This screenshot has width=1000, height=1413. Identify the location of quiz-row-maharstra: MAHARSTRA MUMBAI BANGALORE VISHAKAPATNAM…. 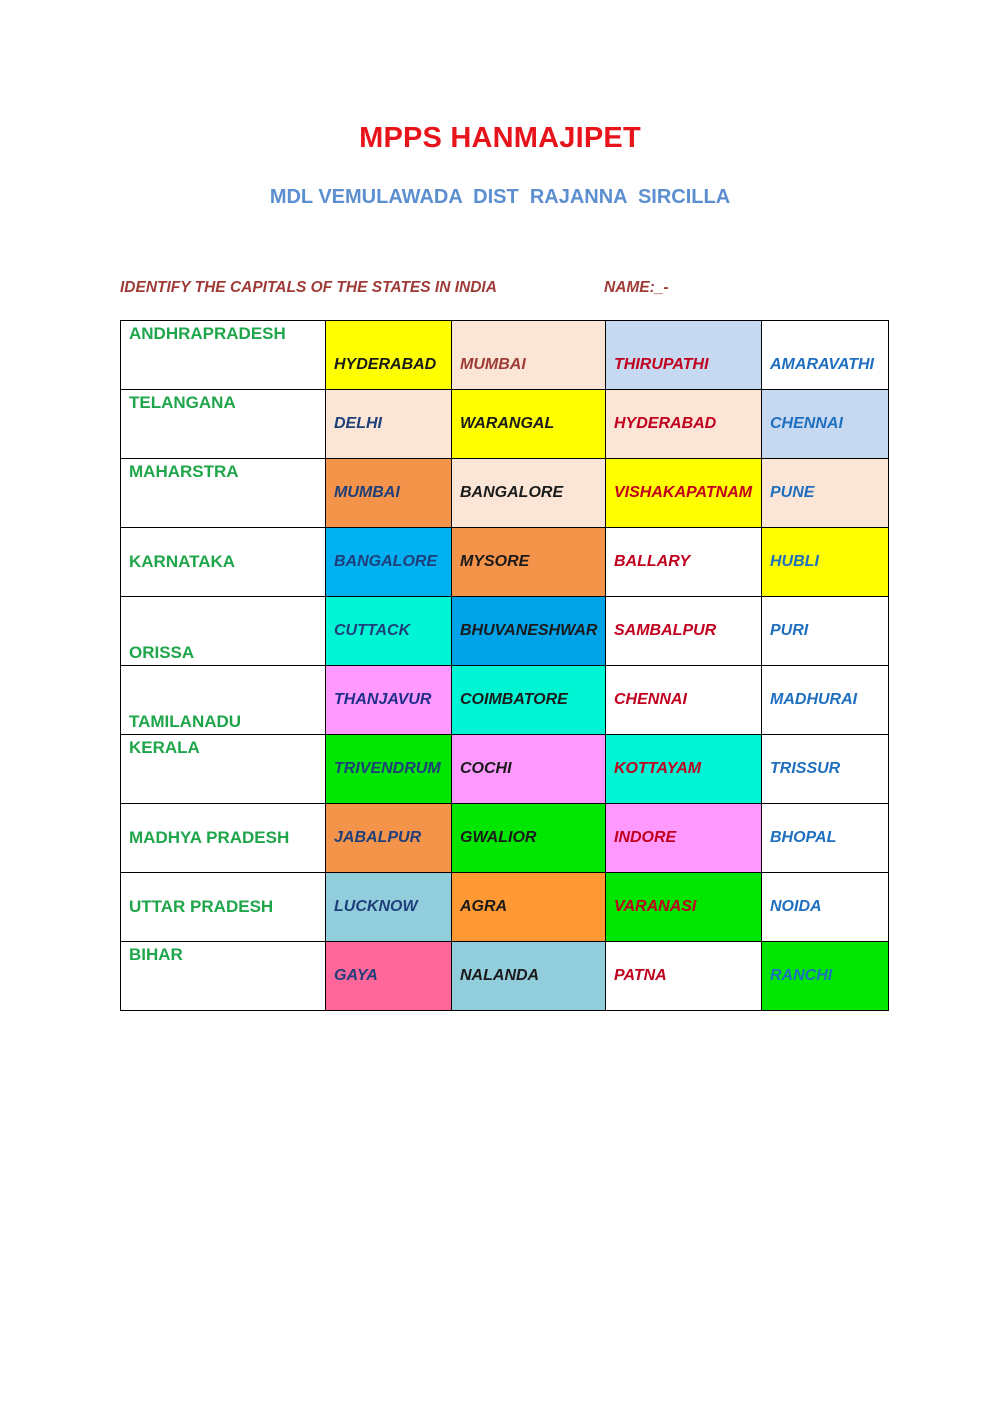
(504, 493).